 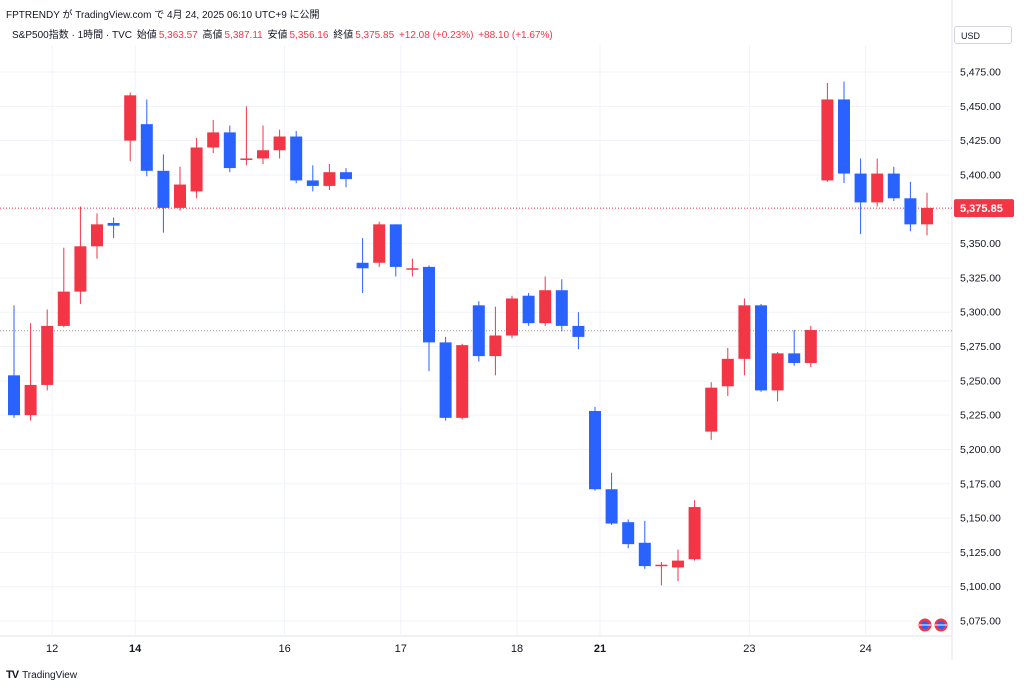 What do you see at coordinates (600, 649) in the screenshot?
I see `x-tick-label: 21` at bounding box center [600, 649].